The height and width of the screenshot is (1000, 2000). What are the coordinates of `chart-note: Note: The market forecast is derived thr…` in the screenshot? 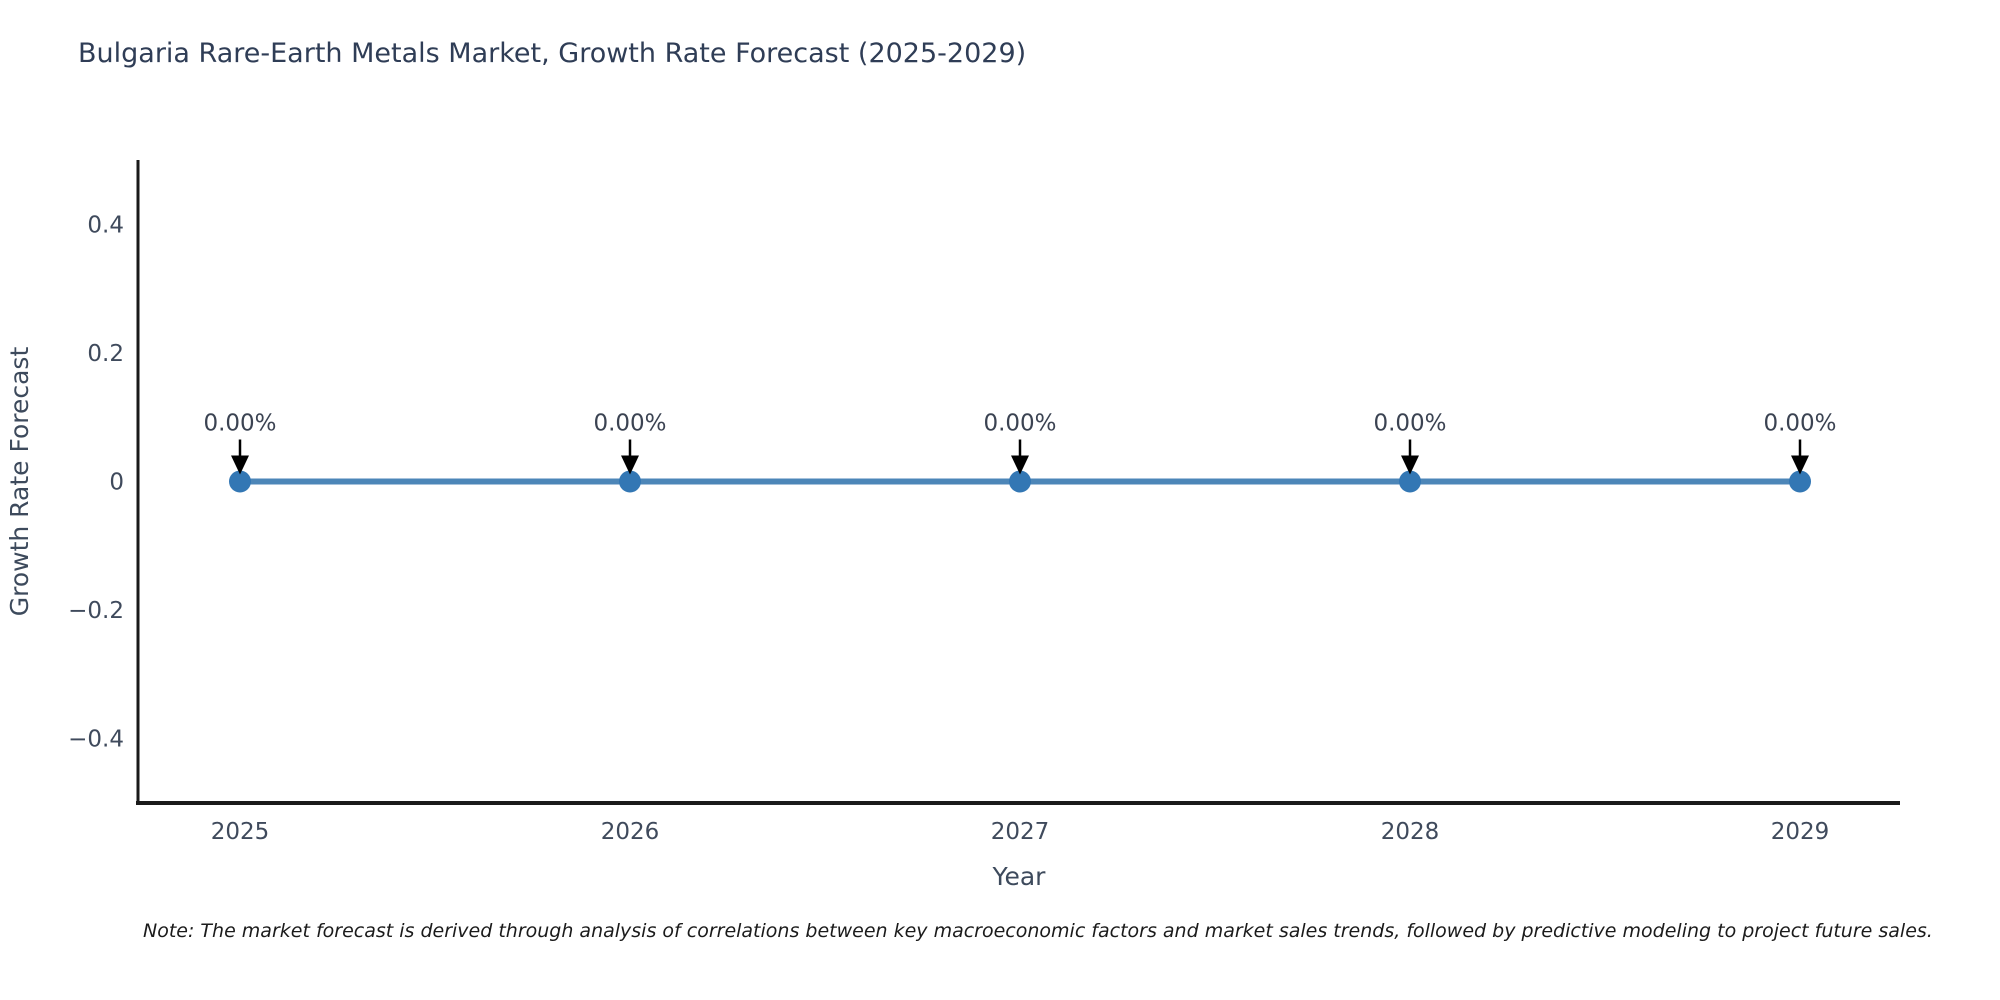 It's located at (1038, 931).